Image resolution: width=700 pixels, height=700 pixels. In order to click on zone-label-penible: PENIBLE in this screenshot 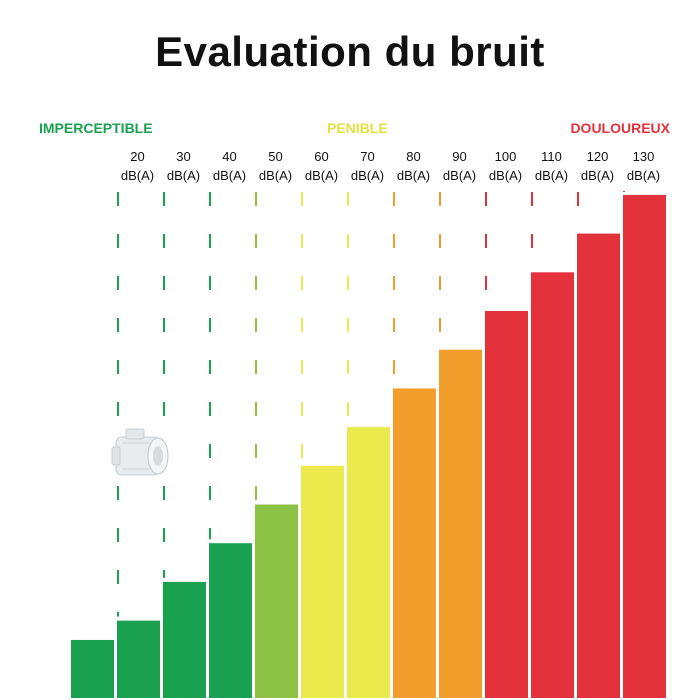, I will do `click(357, 128)`.